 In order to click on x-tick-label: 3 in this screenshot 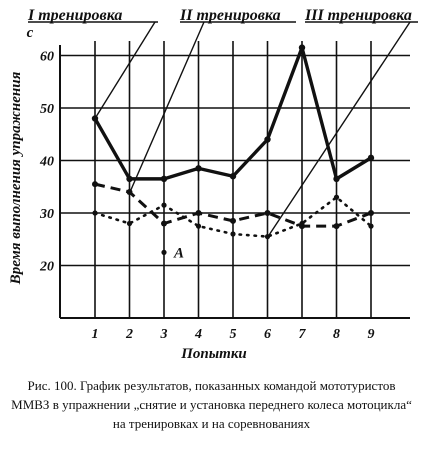, I will do `click(164, 334)`.